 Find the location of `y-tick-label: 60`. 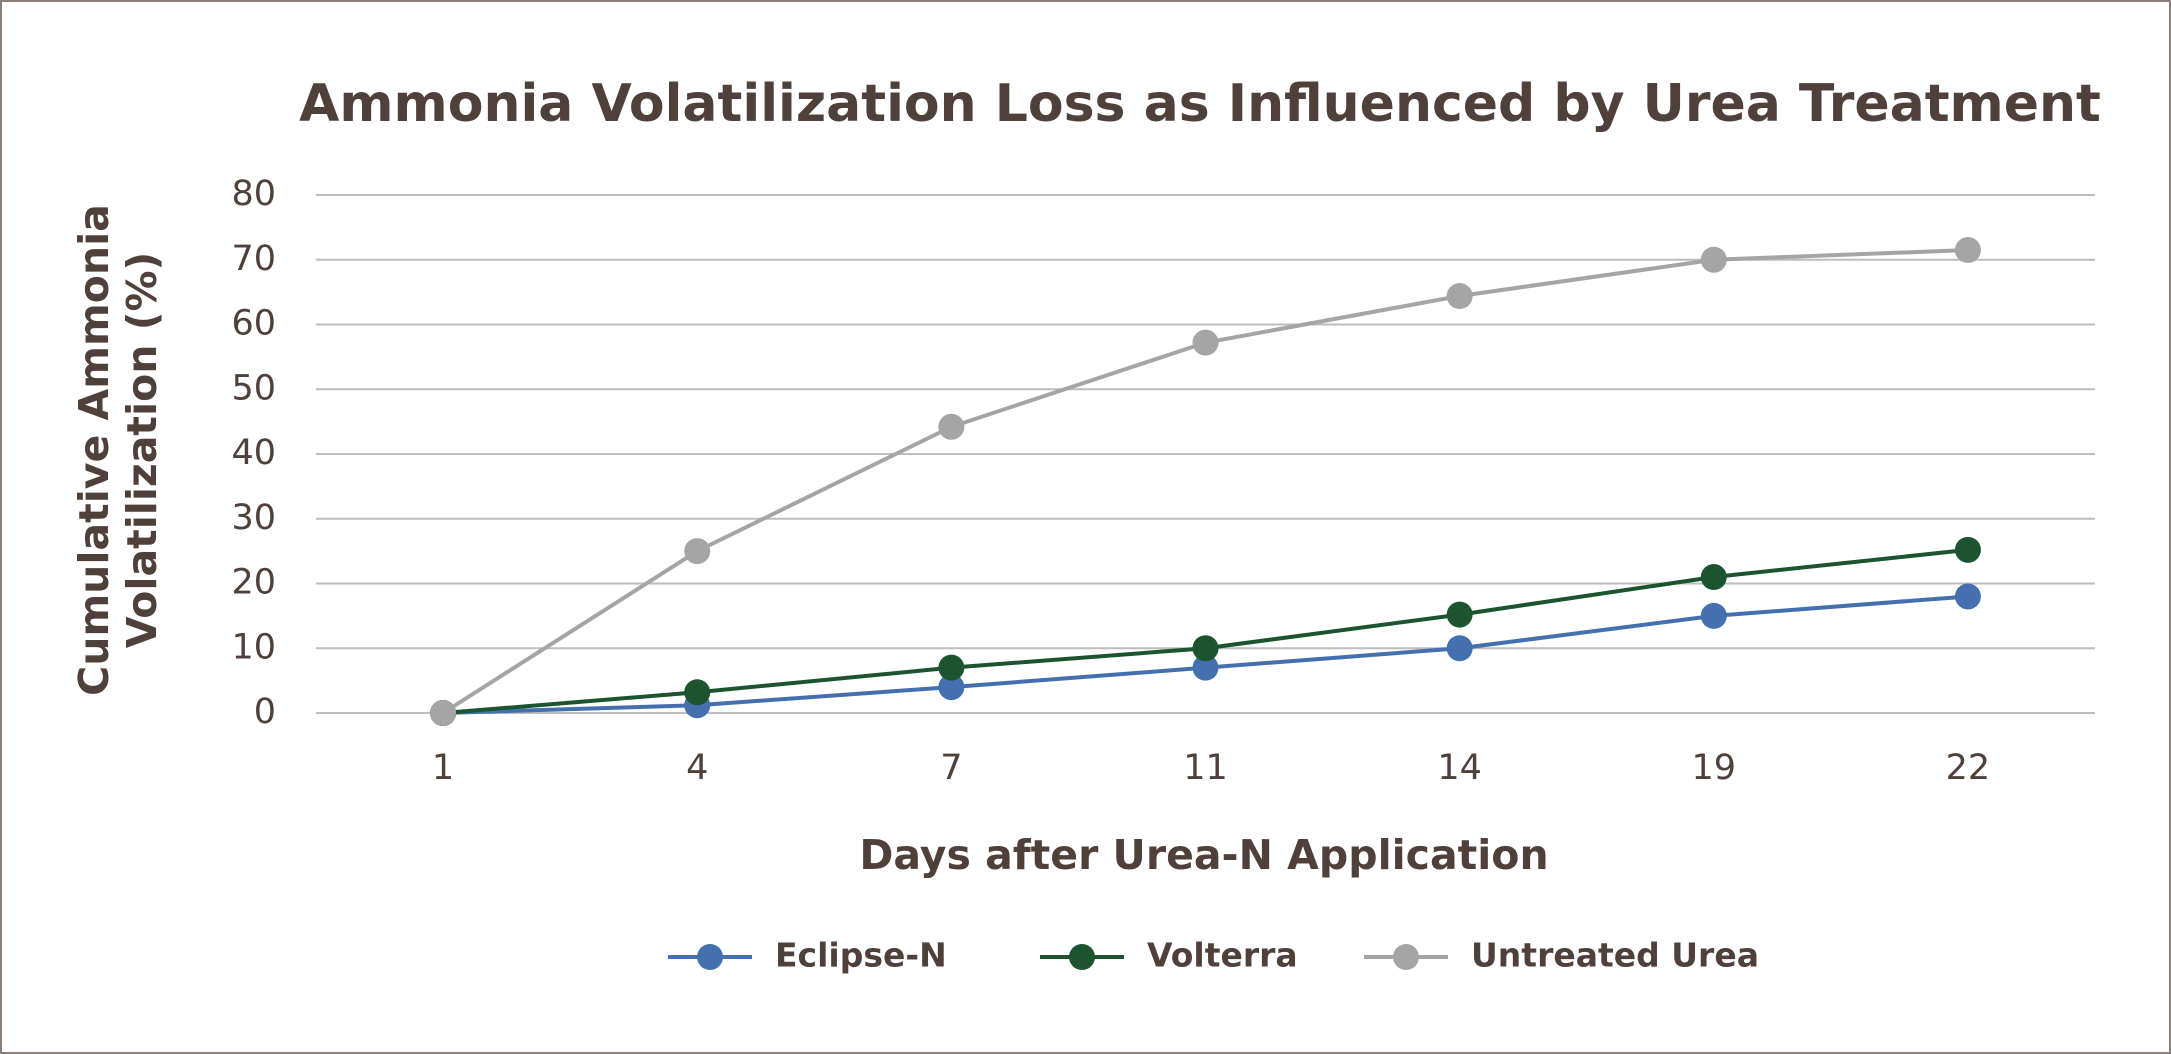

y-tick-label: 60 is located at coordinates (253, 324).